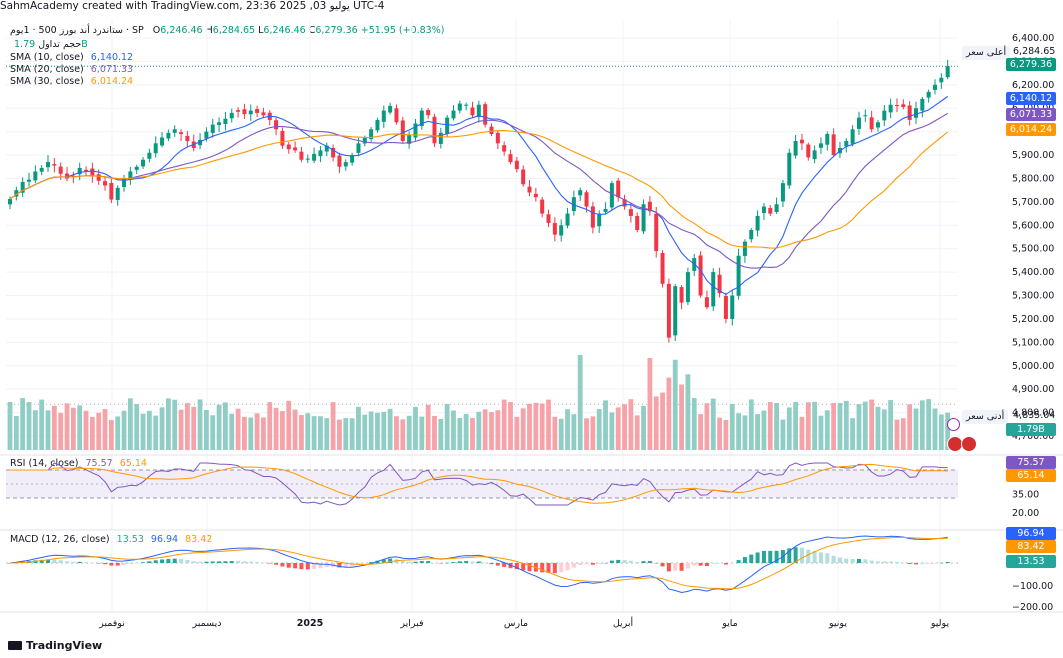 The height and width of the screenshot is (658, 1063). What do you see at coordinates (284, 30) in the screenshot?
I see `low-value: 6,246.46` at bounding box center [284, 30].